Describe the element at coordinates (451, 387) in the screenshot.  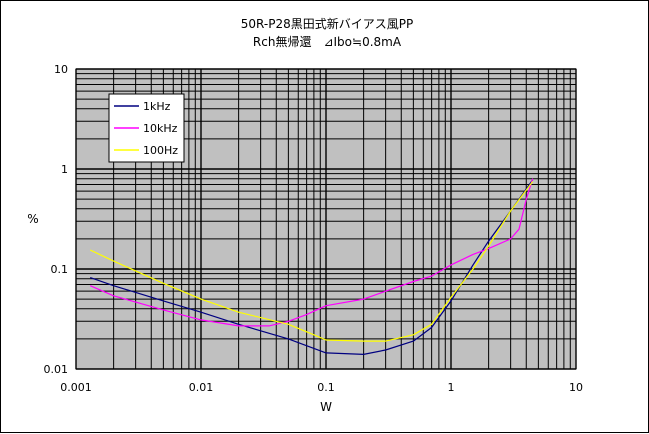
I see `x-tick-label: 1` at that location.